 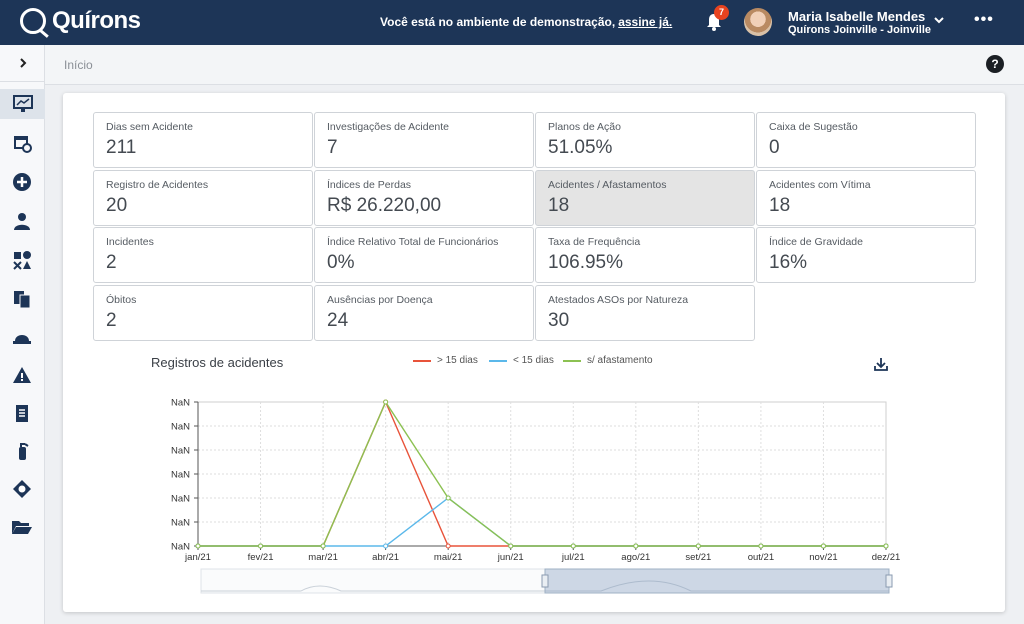 What do you see at coordinates (645, 313) in the screenshot?
I see `tile-atestados-asos: Atestados ASOs por Natureza 30` at bounding box center [645, 313].